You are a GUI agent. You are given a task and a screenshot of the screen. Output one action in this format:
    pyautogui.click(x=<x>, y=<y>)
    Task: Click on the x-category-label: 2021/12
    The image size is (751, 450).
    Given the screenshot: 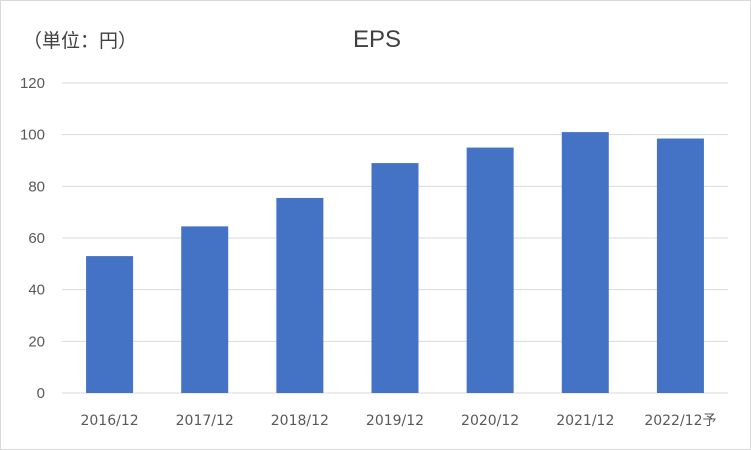 What is the action you would take?
    pyautogui.click(x=585, y=421)
    